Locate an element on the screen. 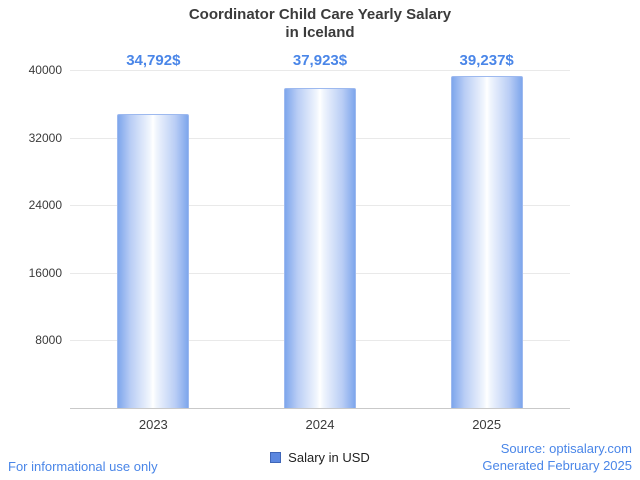 Image resolution: width=640 pixels, height=480 pixels. bar-value-label: 39,237$ is located at coordinates (486, 60).